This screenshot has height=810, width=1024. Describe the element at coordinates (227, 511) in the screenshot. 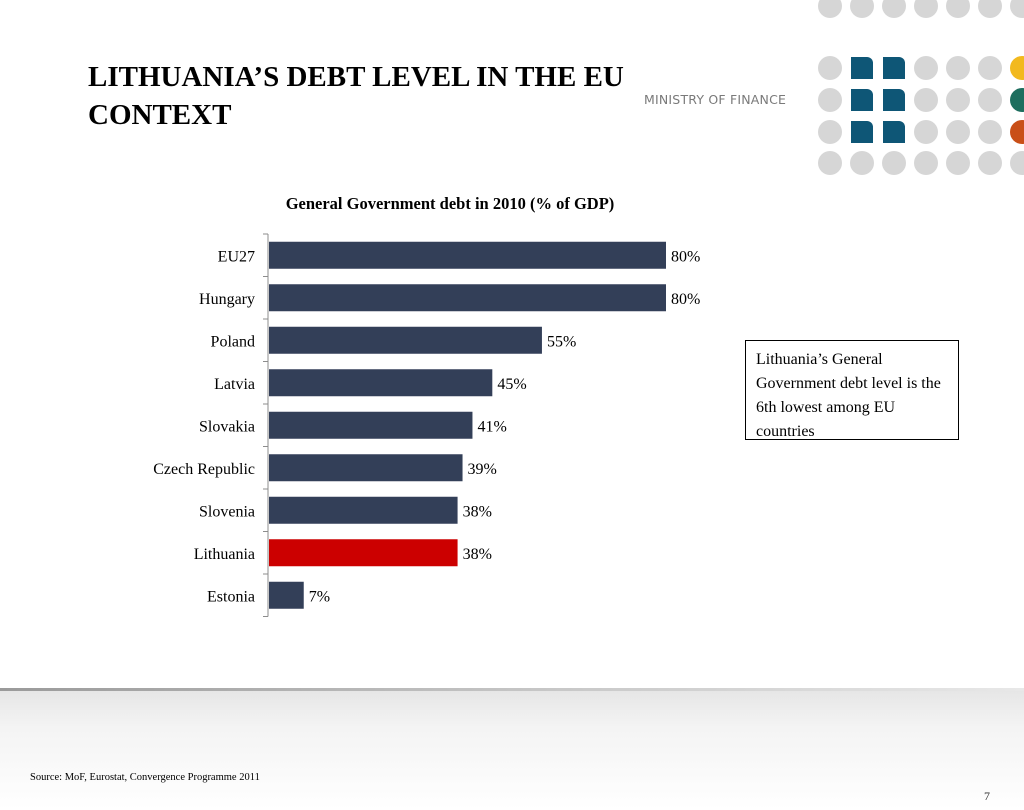

I see `category-label: Slovenia` at that location.